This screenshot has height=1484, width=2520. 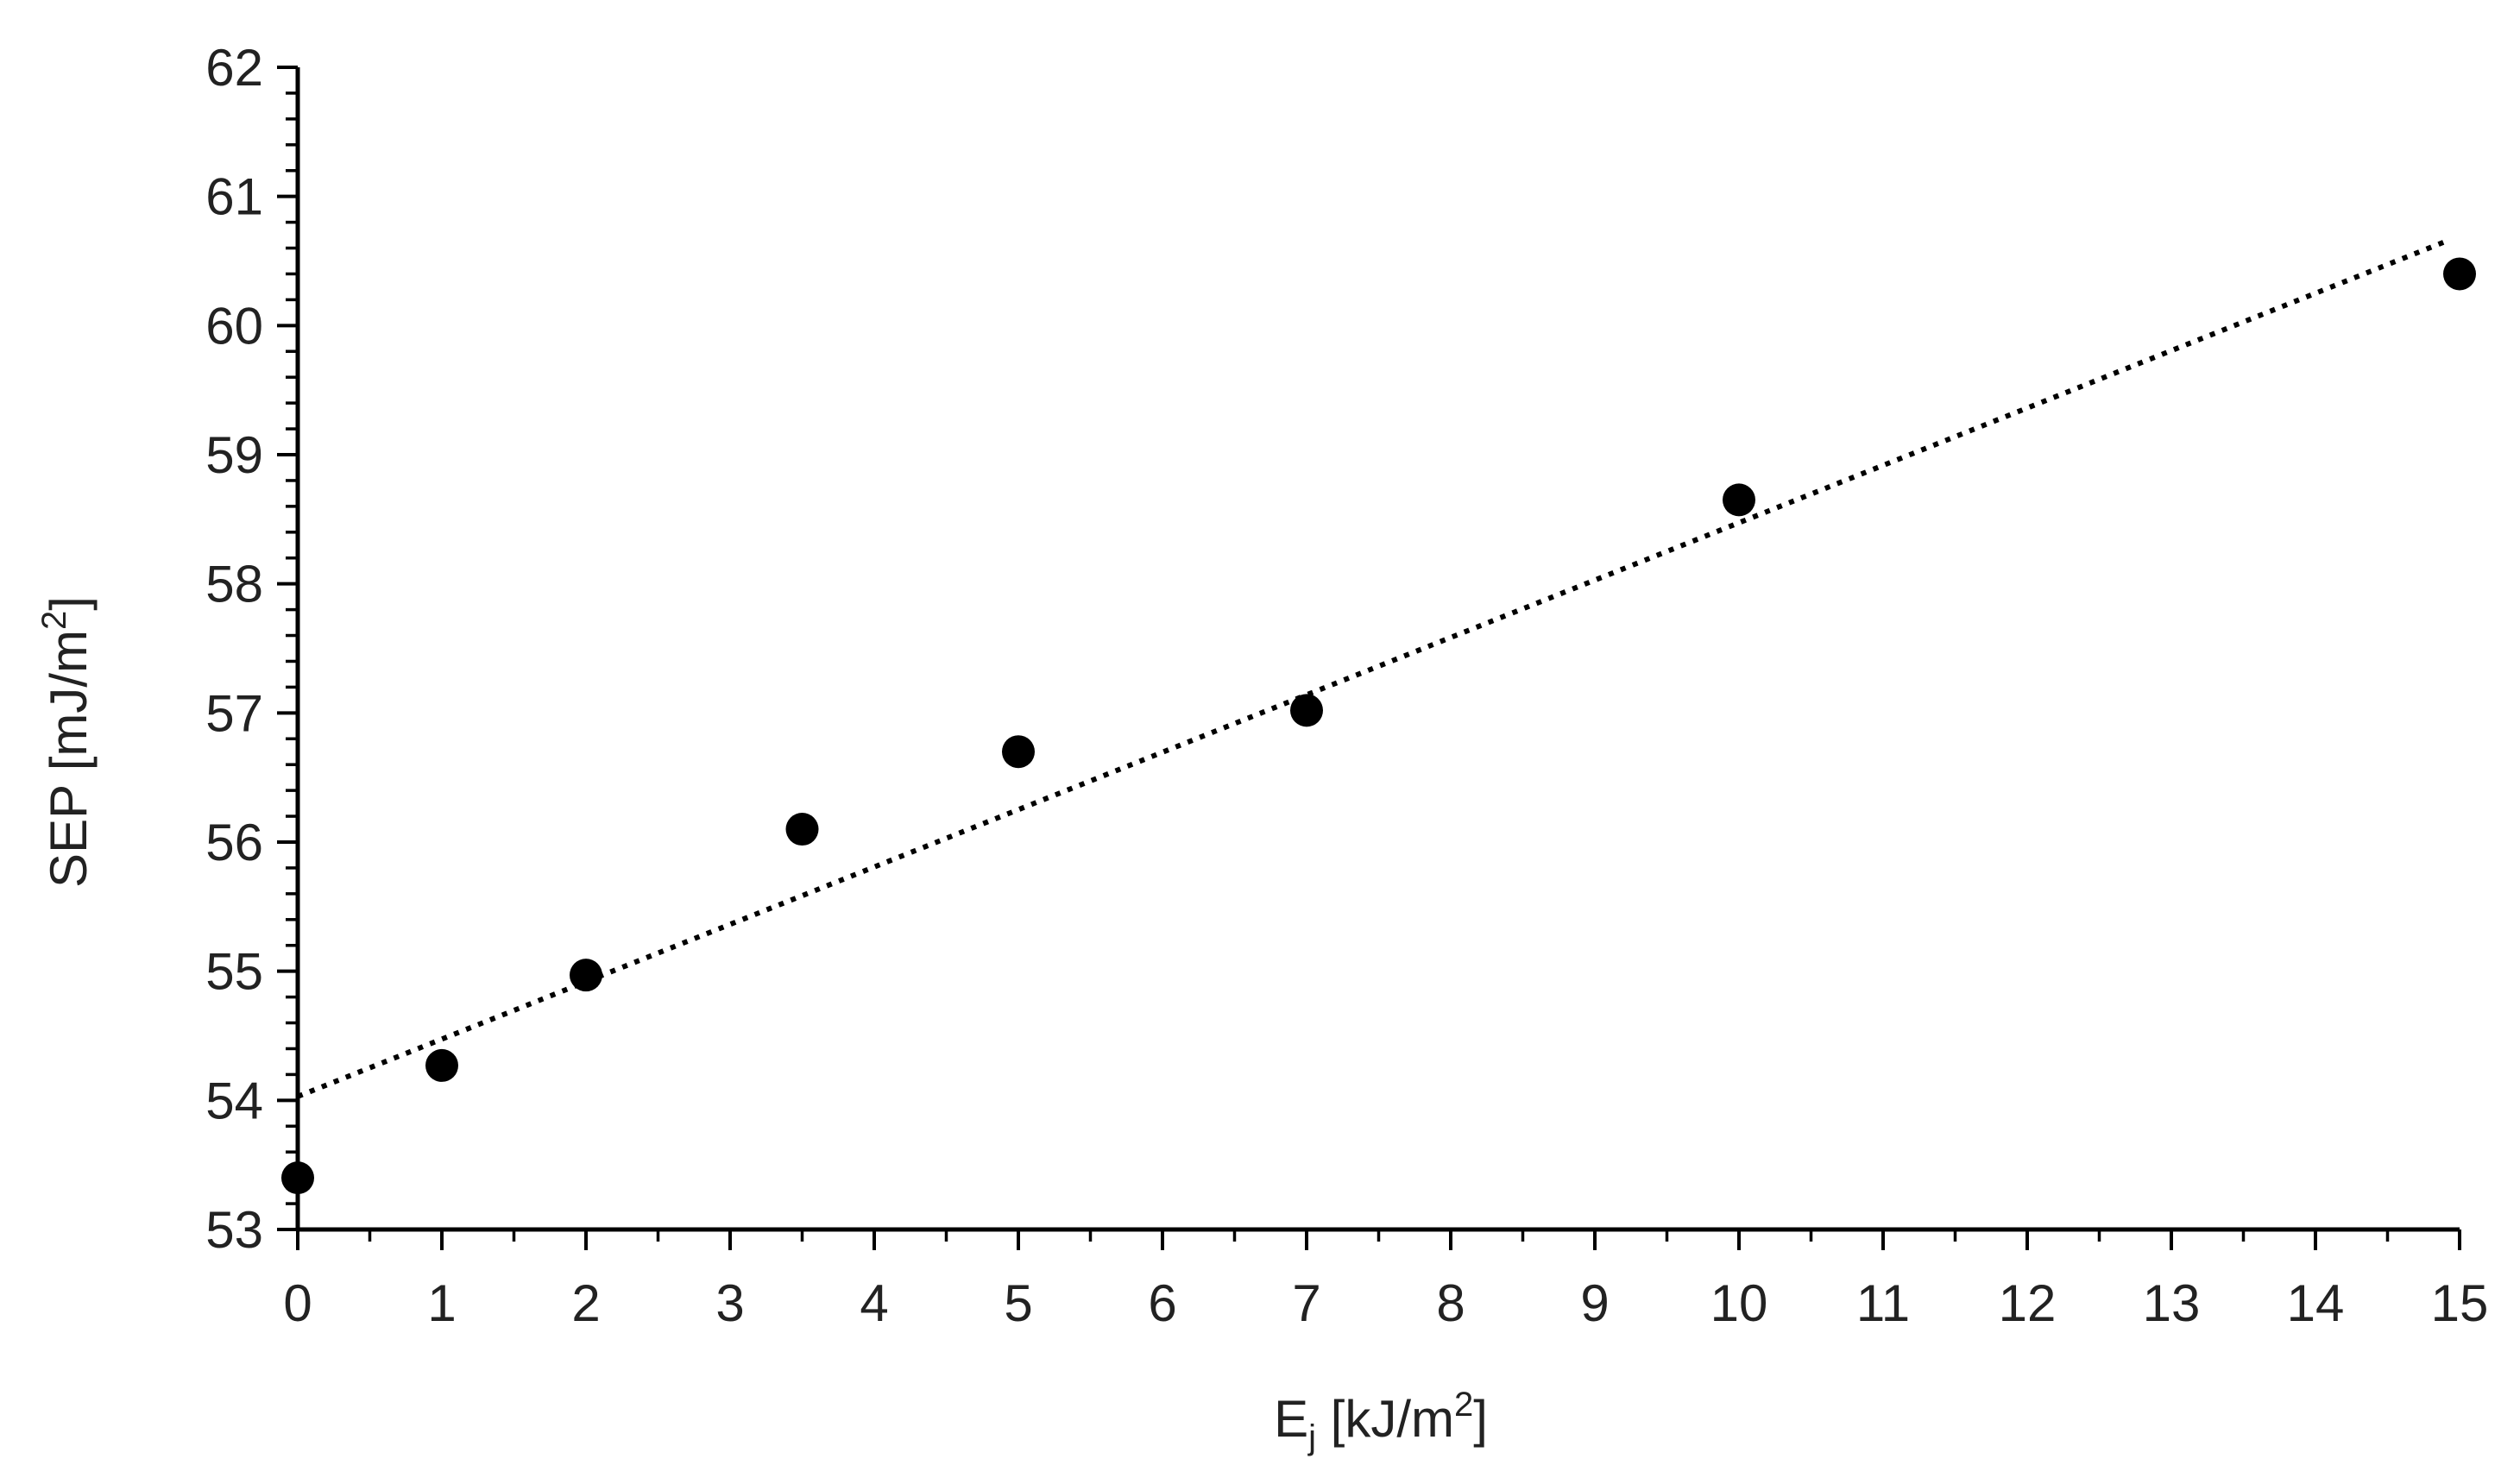 I want to click on y-axis-title-main: SEP [mJ/m, so click(x=69, y=759).